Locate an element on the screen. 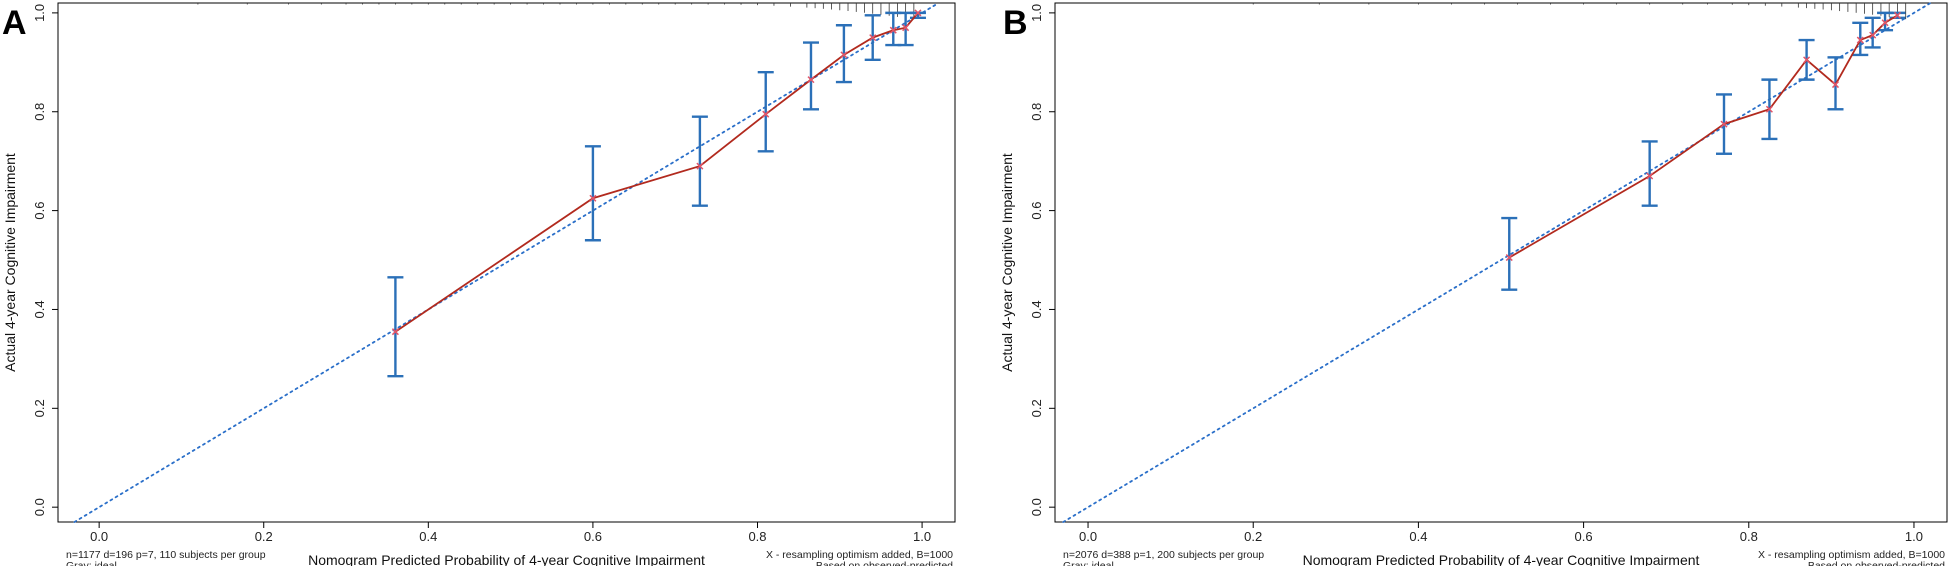  panel-letter: A is located at coordinates (14, 23).